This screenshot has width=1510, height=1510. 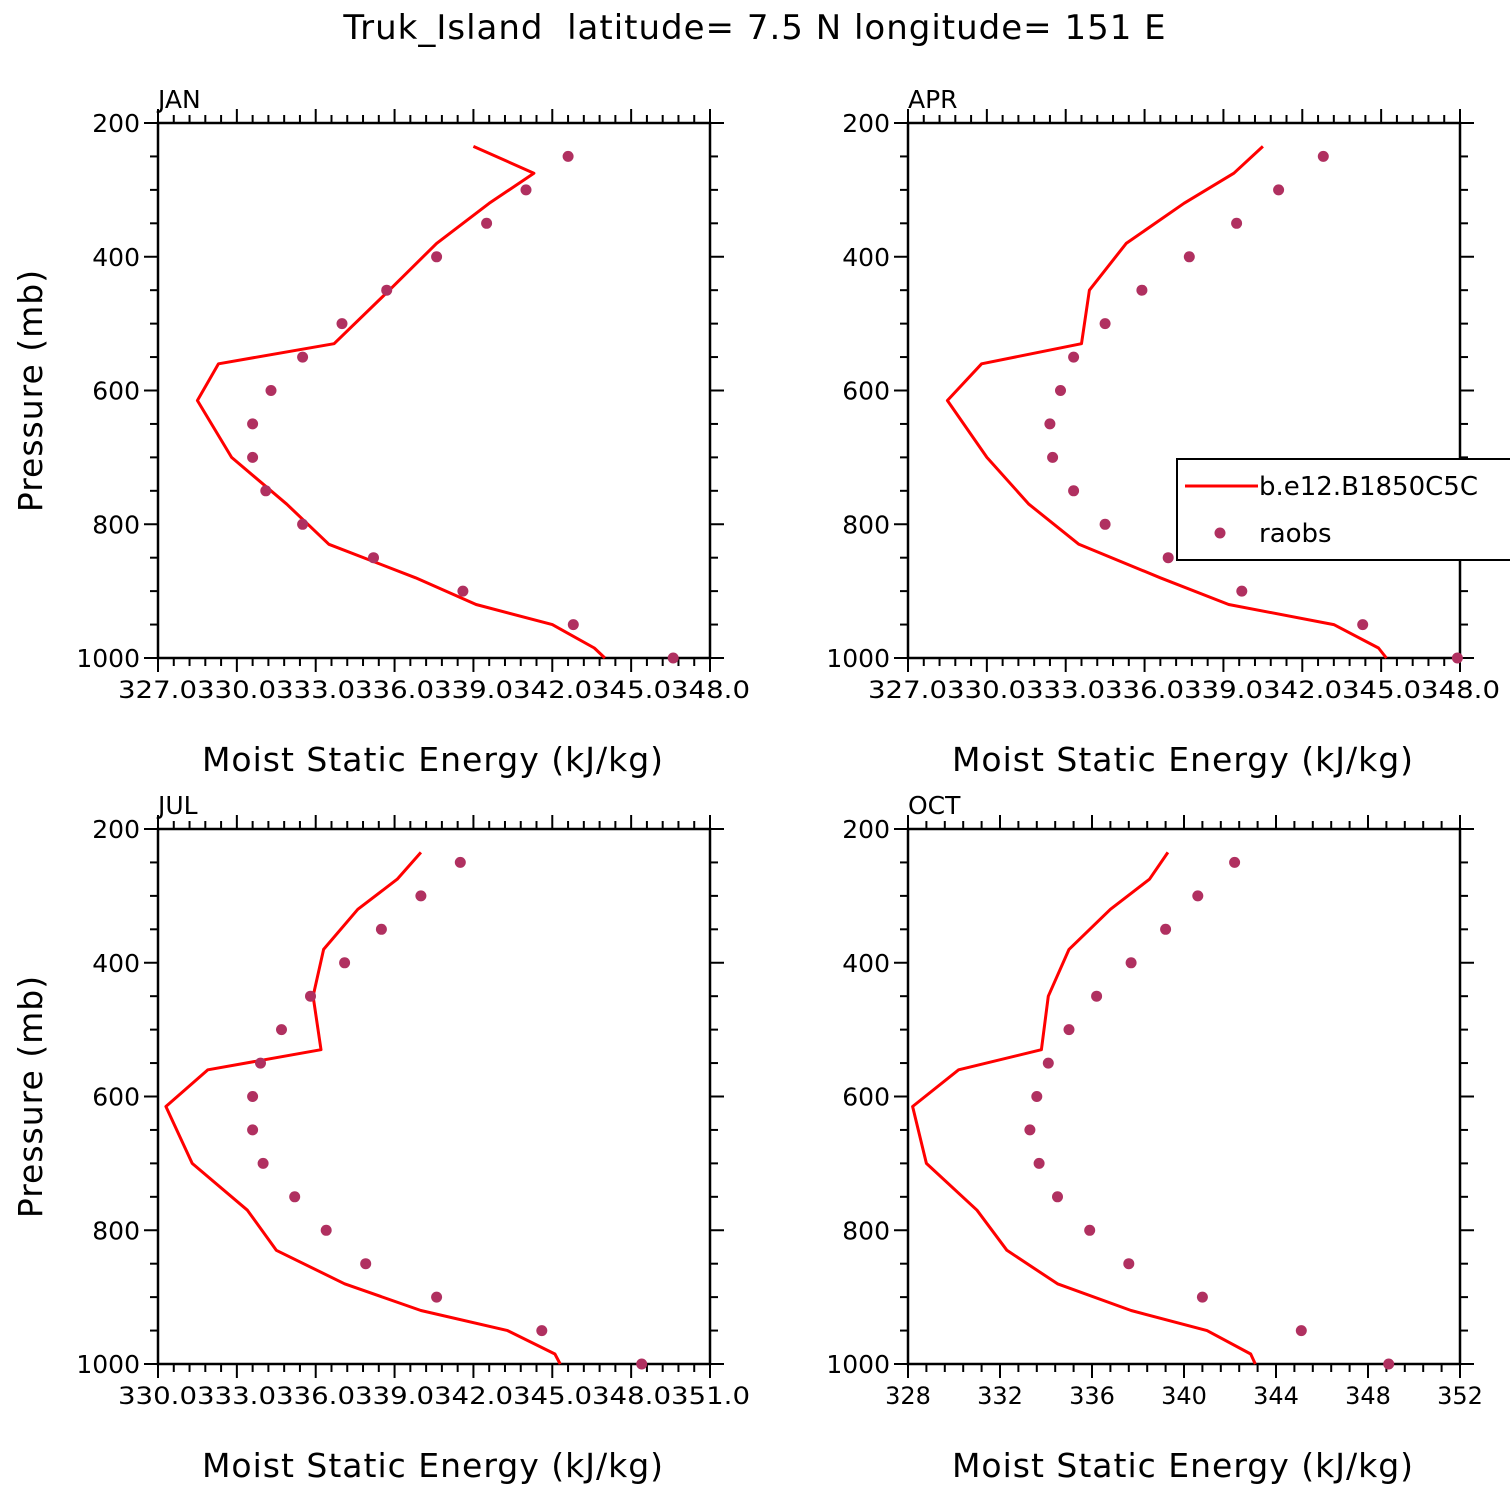 What do you see at coordinates (1092, 1396) in the screenshot?
I see `x-tick-label: 336` at bounding box center [1092, 1396].